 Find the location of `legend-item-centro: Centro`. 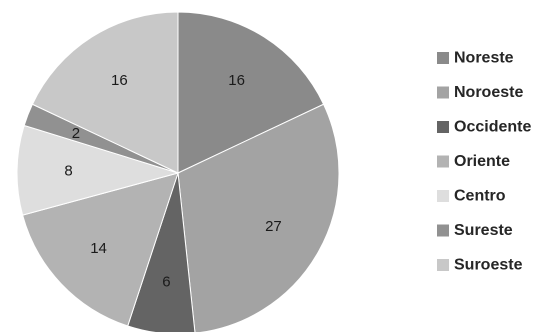

legend-item-centro: Centro is located at coordinates (471, 196).